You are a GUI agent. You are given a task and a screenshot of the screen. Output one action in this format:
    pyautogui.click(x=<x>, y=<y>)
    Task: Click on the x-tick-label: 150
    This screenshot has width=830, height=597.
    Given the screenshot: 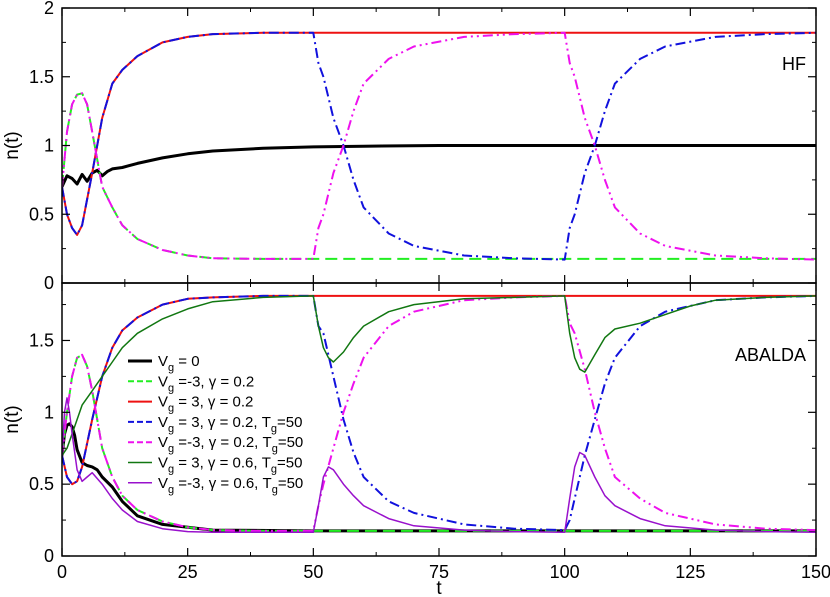 What is the action you would take?
    pyautogui.click(x=815, y=572)
    